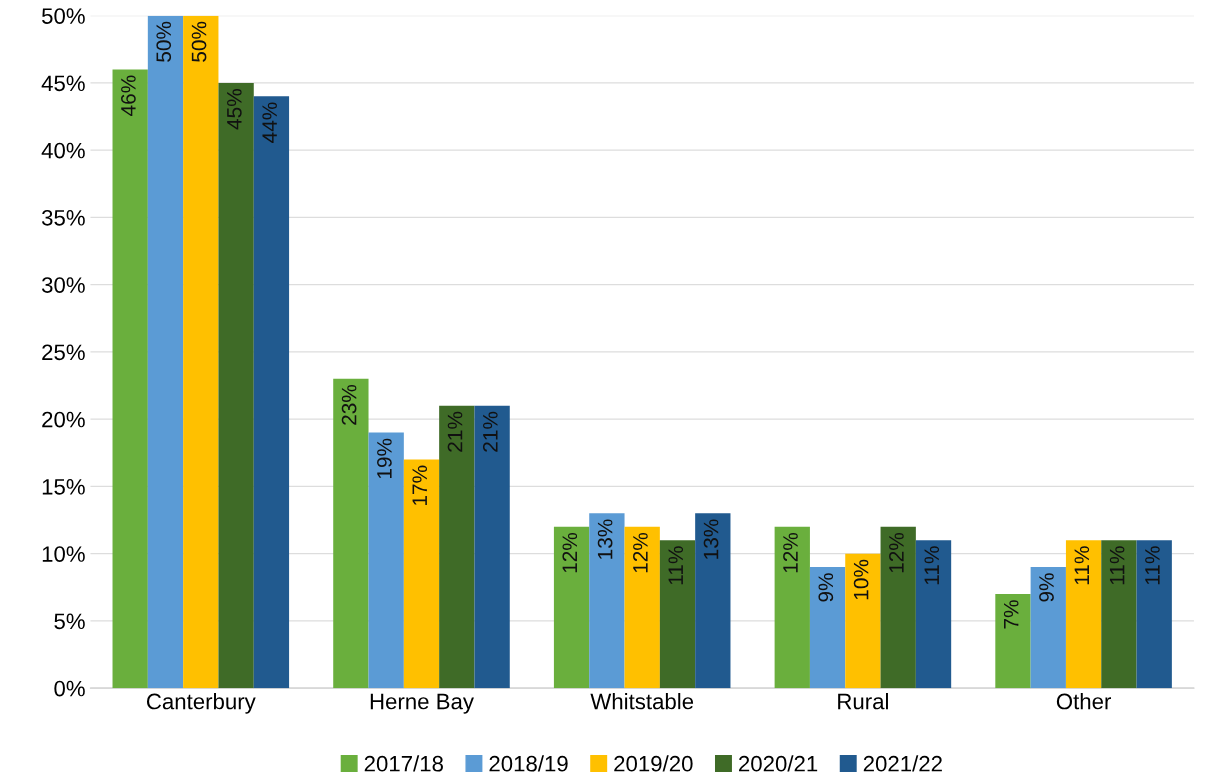  What do you see at coordinates (403, 763) in the screenshot?
I see `legend-label: 2017/18` at bounding box center [403, 763].